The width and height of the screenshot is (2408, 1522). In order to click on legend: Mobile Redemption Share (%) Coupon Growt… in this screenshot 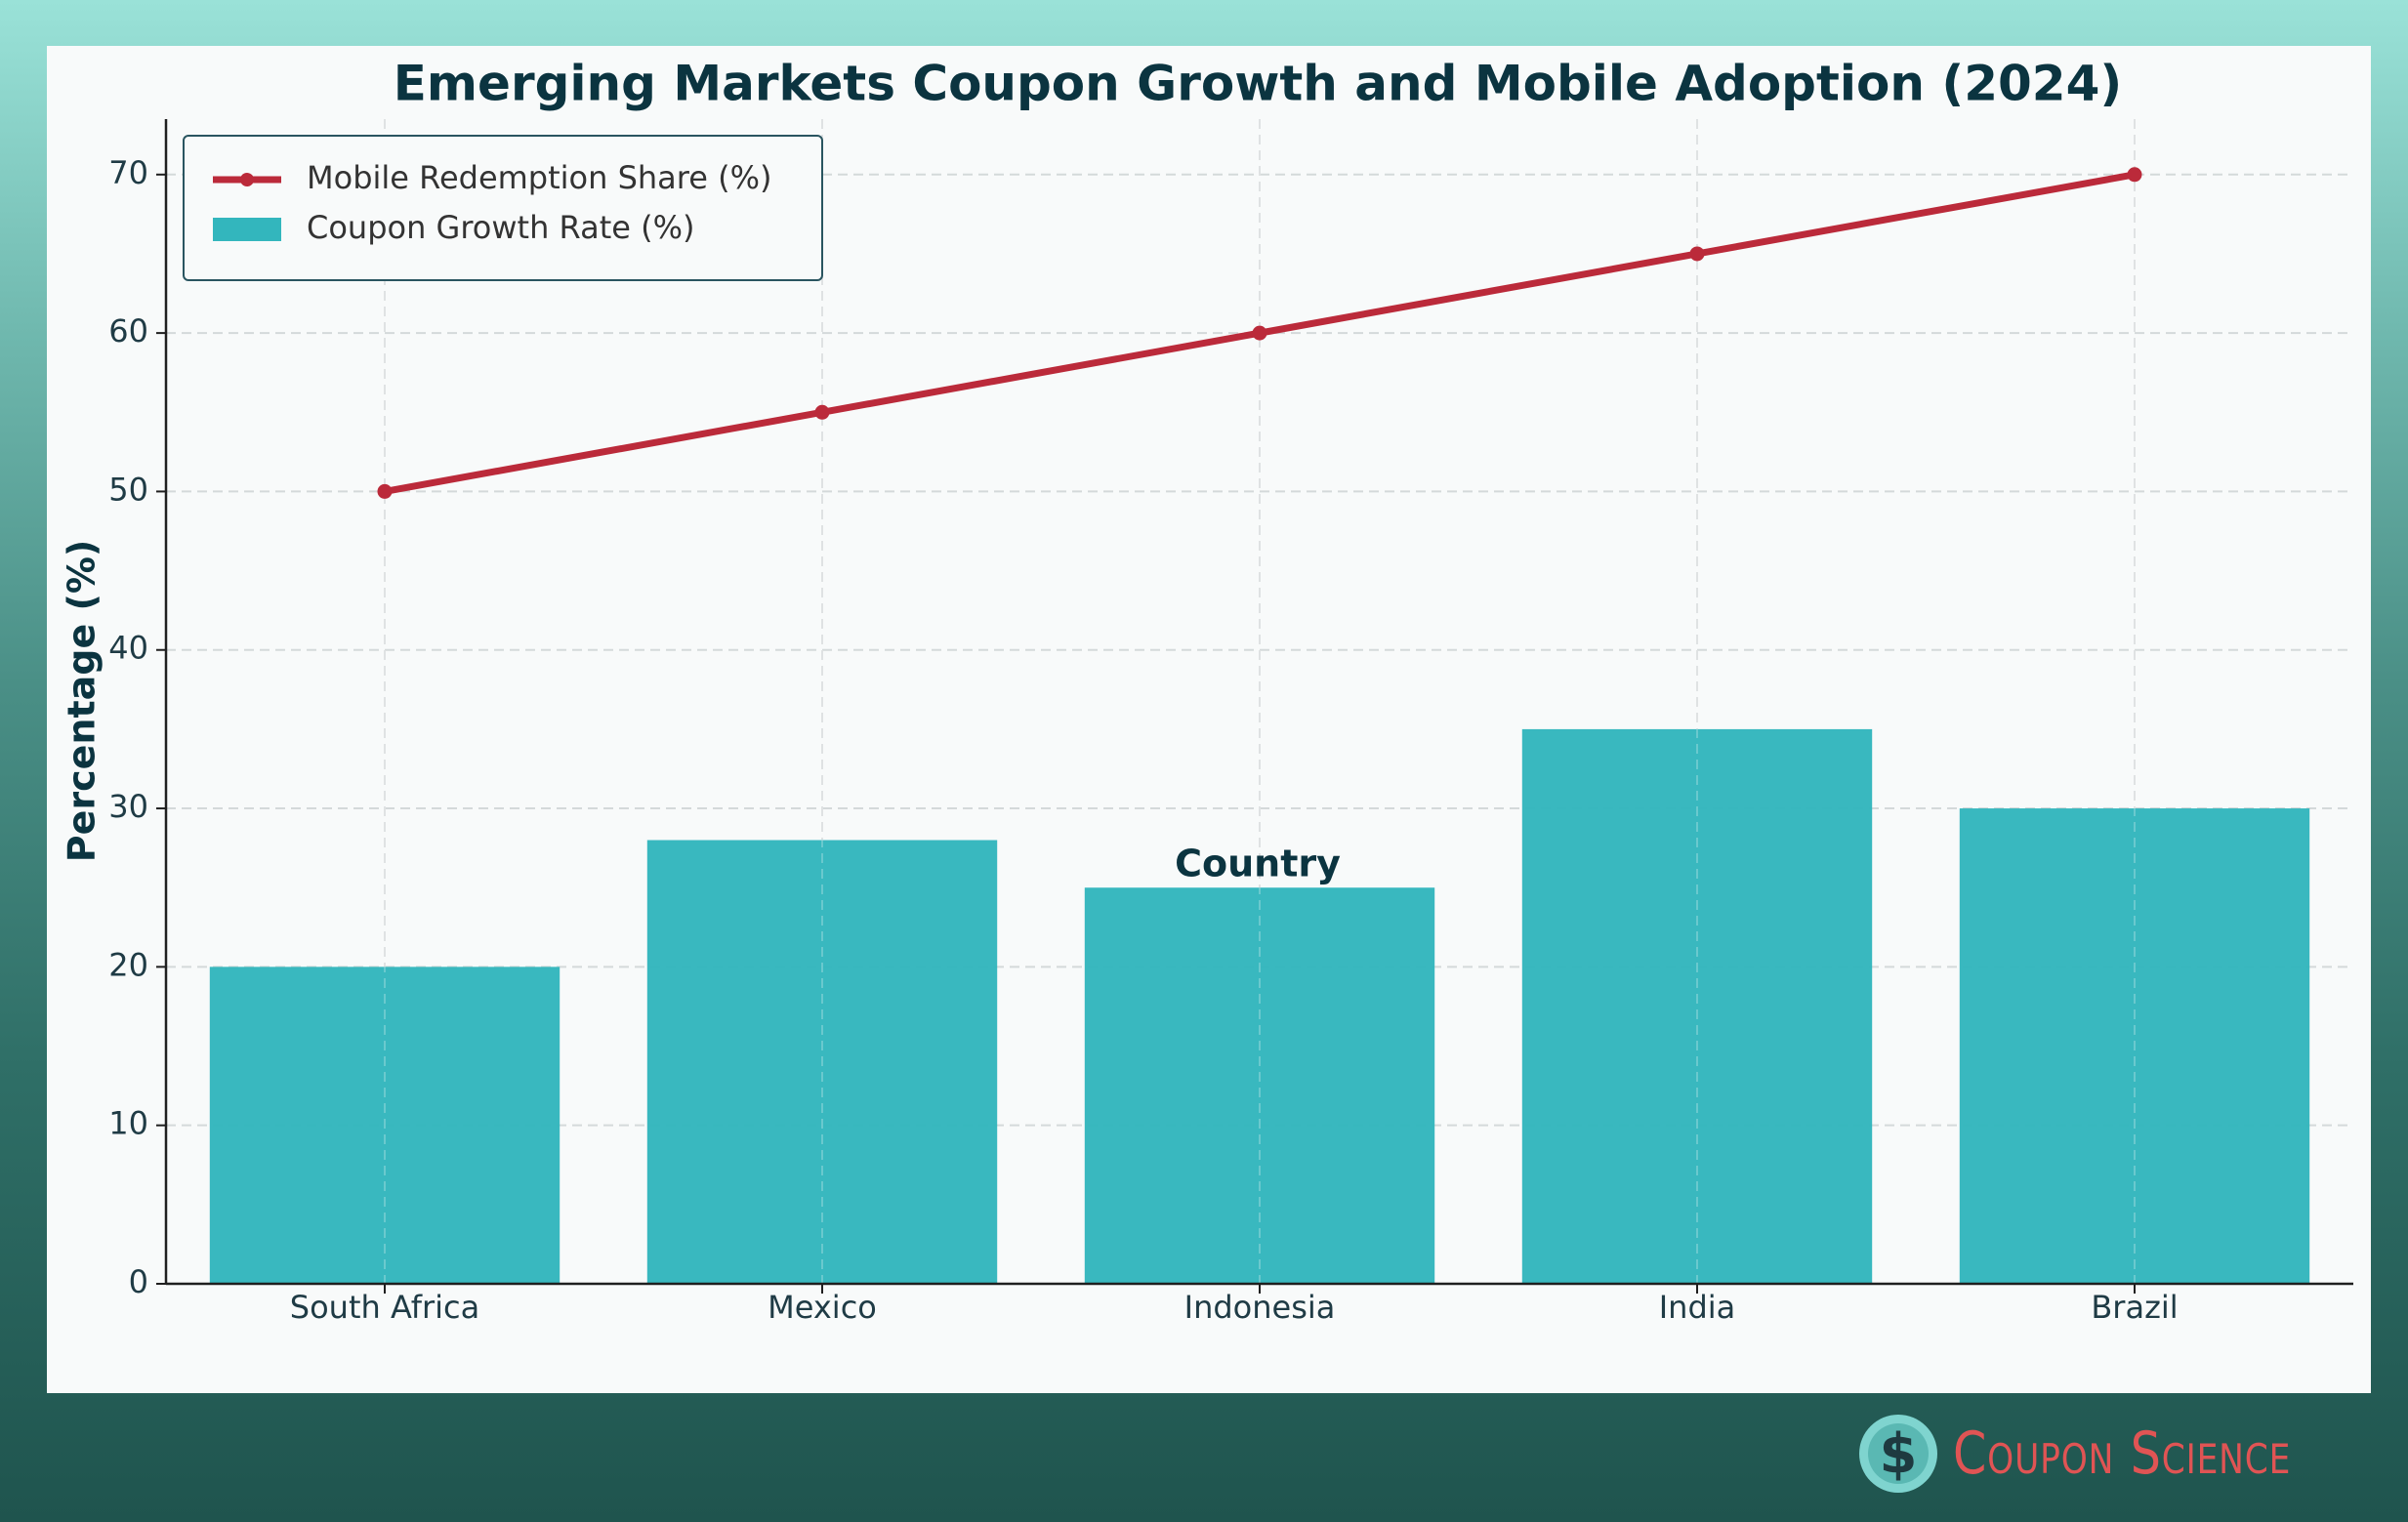, I will do `click(503, 208)`.